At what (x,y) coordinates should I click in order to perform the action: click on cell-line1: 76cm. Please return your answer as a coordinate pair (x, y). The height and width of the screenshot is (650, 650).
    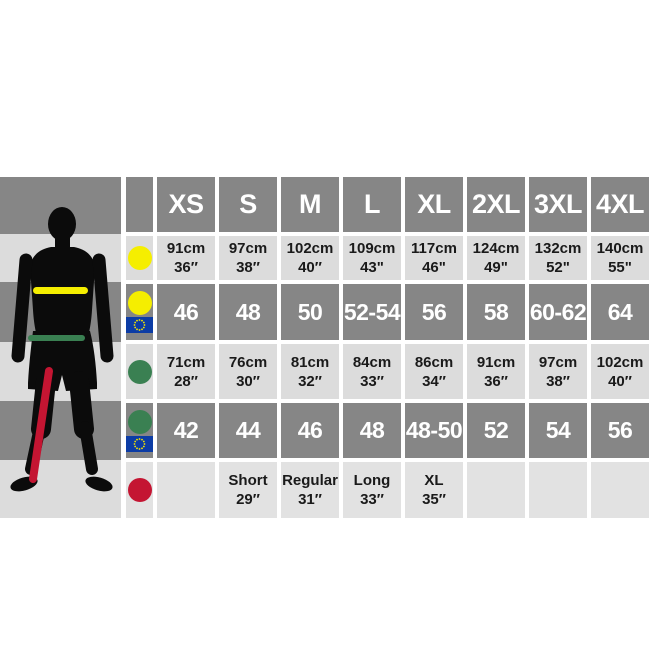
    Looking at the image, I should click on (248, 362).